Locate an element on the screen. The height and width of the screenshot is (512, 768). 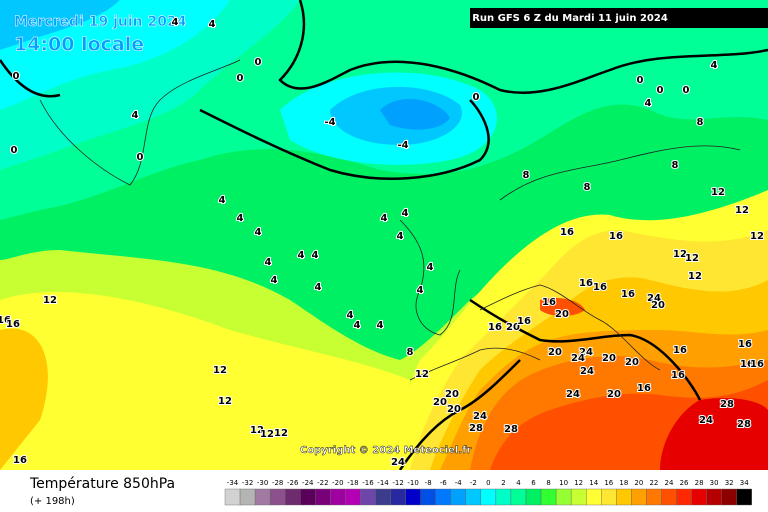
legend-label: -6 is located at coordinates (444, 483).